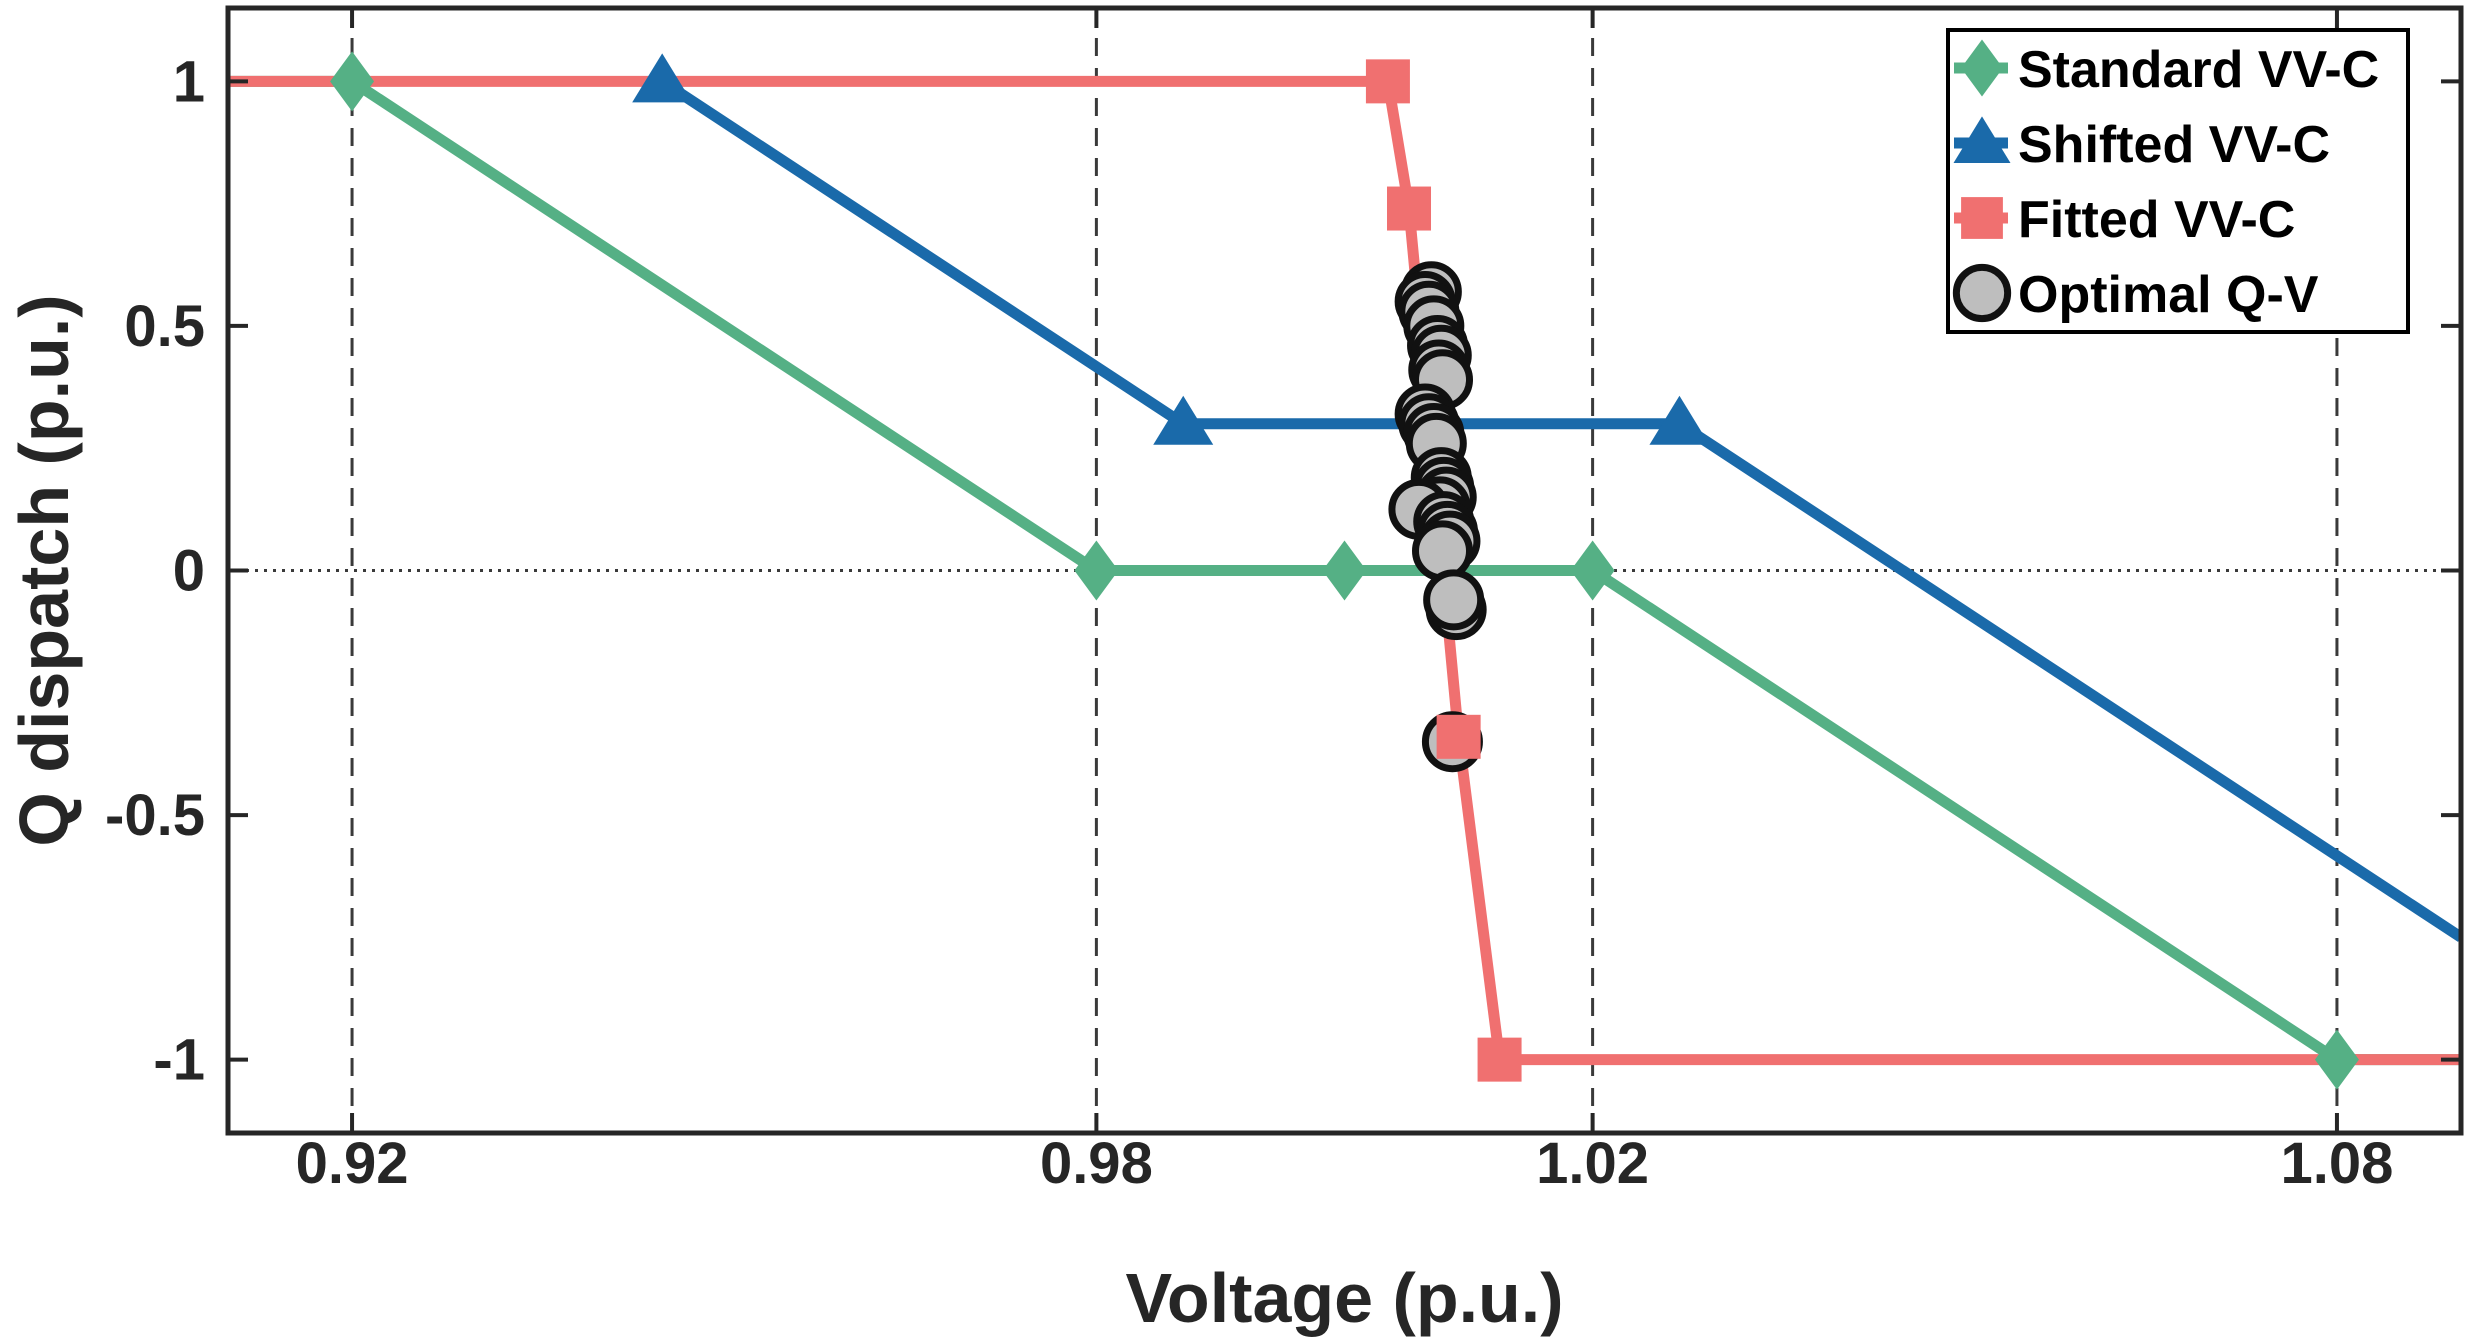  What do you see at coordinates (2156, 220) in the screenshot?
I see `legend-label-2: Fitted VV-C` at bounding box center [2156, 220].